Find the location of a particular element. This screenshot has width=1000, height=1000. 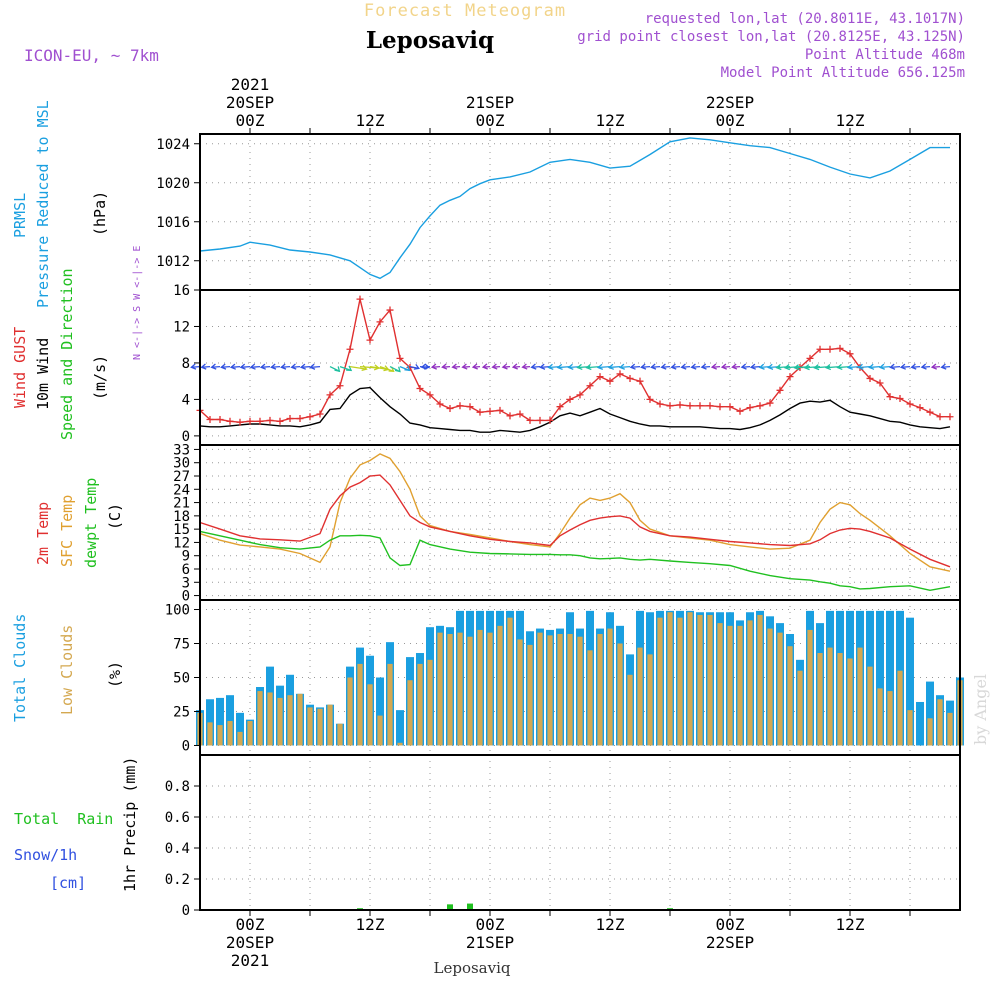

temp-unit: (C) is located at coordinates (115, 516).